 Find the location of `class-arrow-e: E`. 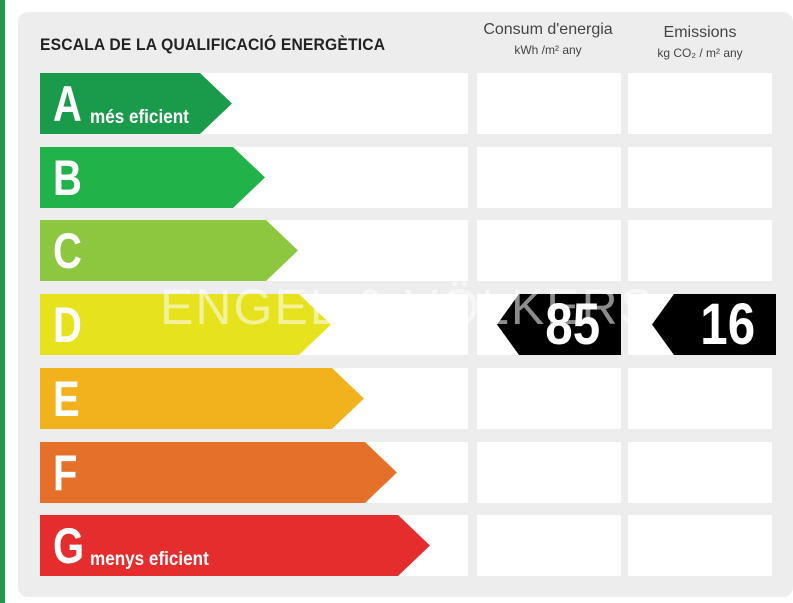

class-arrow-e: E is located at coordinates (202, 398).